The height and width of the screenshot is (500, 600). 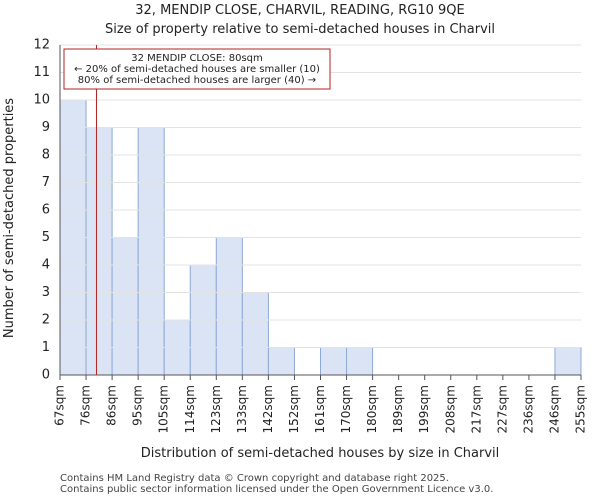 I want to click on y-tick-label: 7, so click(x=46, y=182).